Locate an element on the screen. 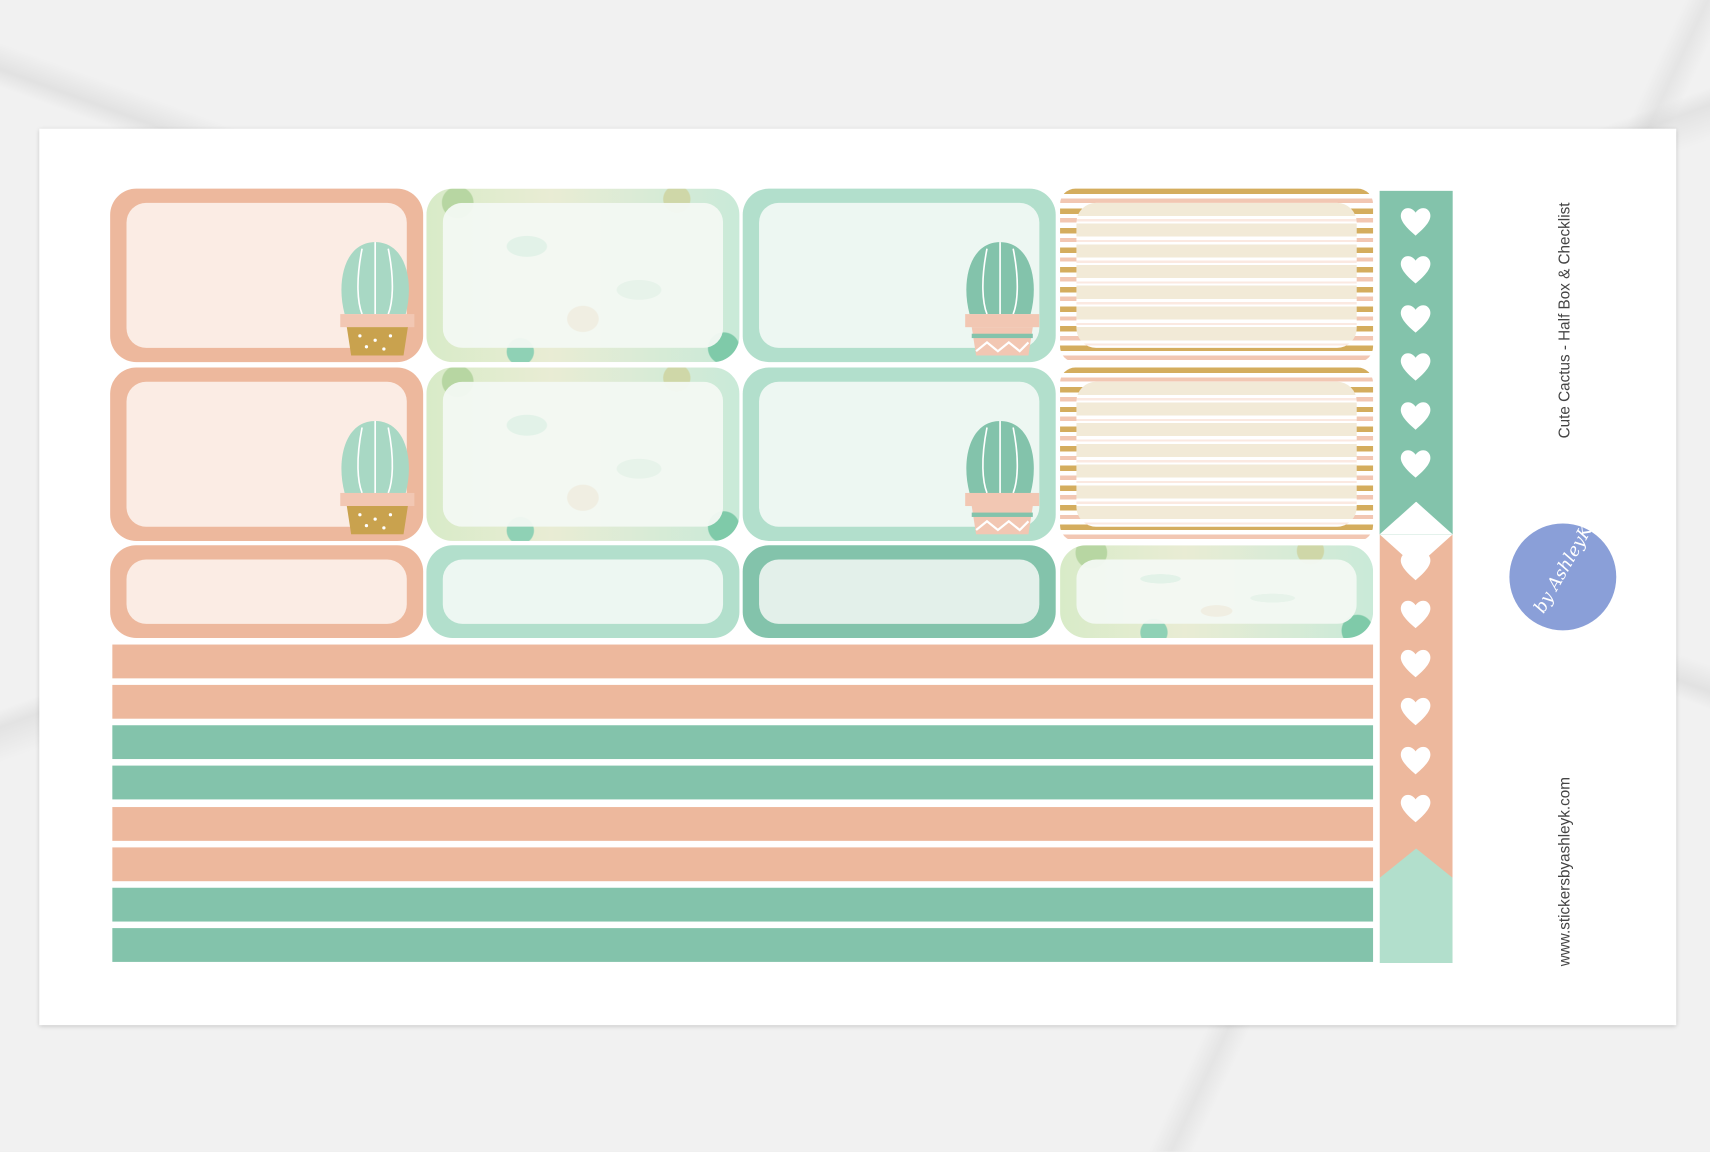 The image size is (1710, 1152). checklist-gap is located at coordinates (1416, 881).